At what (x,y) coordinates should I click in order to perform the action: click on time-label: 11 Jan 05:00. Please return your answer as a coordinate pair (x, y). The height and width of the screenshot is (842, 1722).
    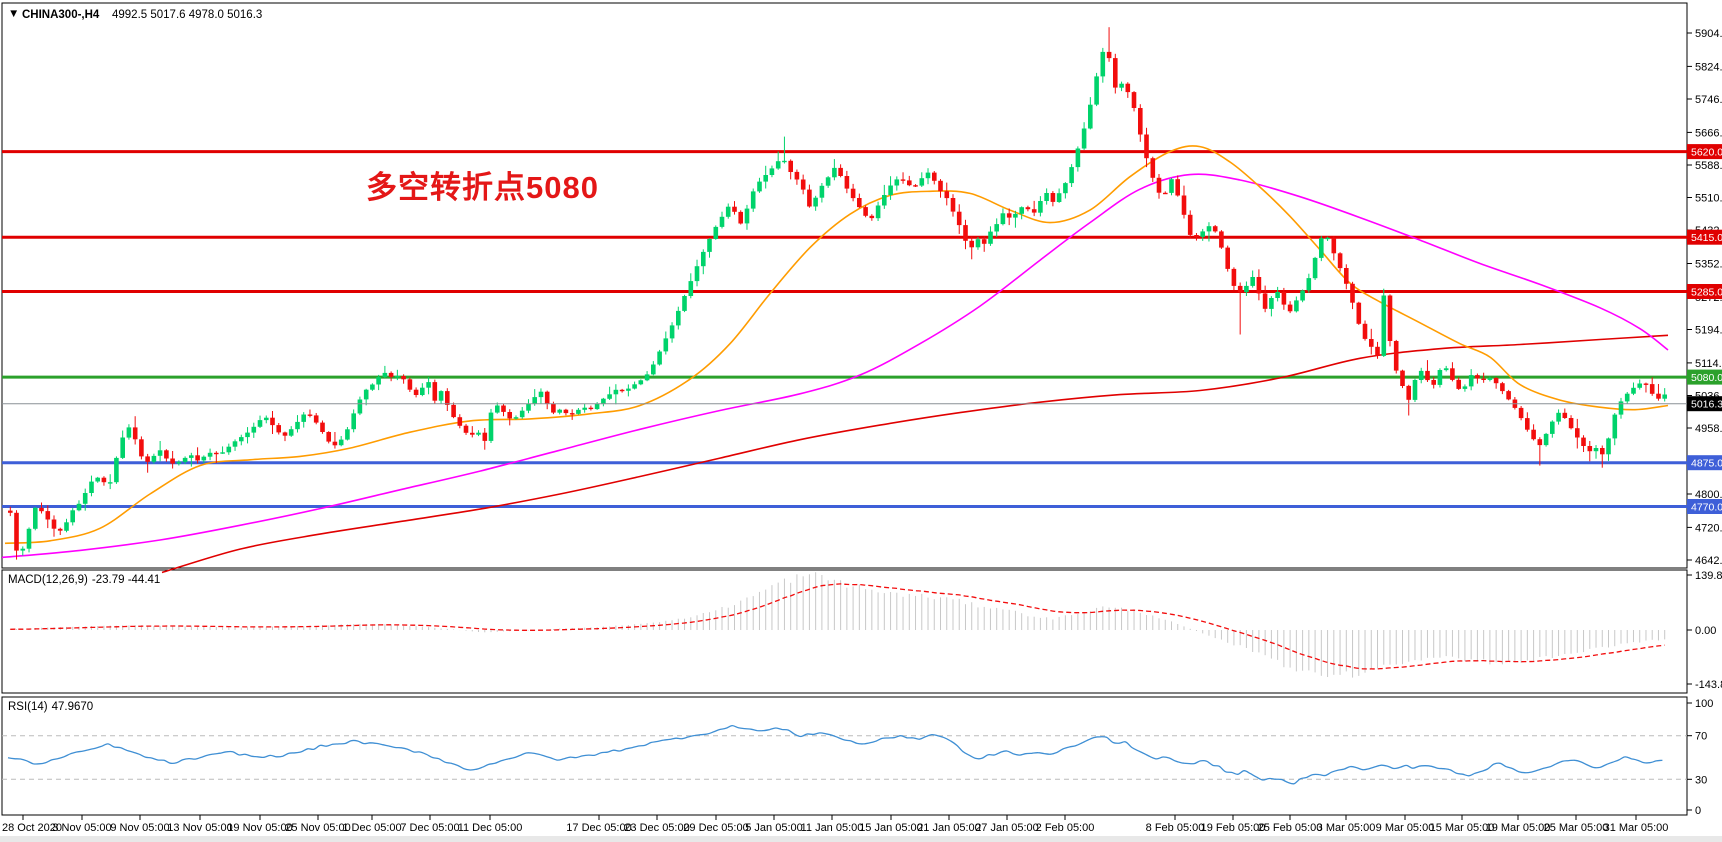
    Looking at the image, I should click on (832, 828).